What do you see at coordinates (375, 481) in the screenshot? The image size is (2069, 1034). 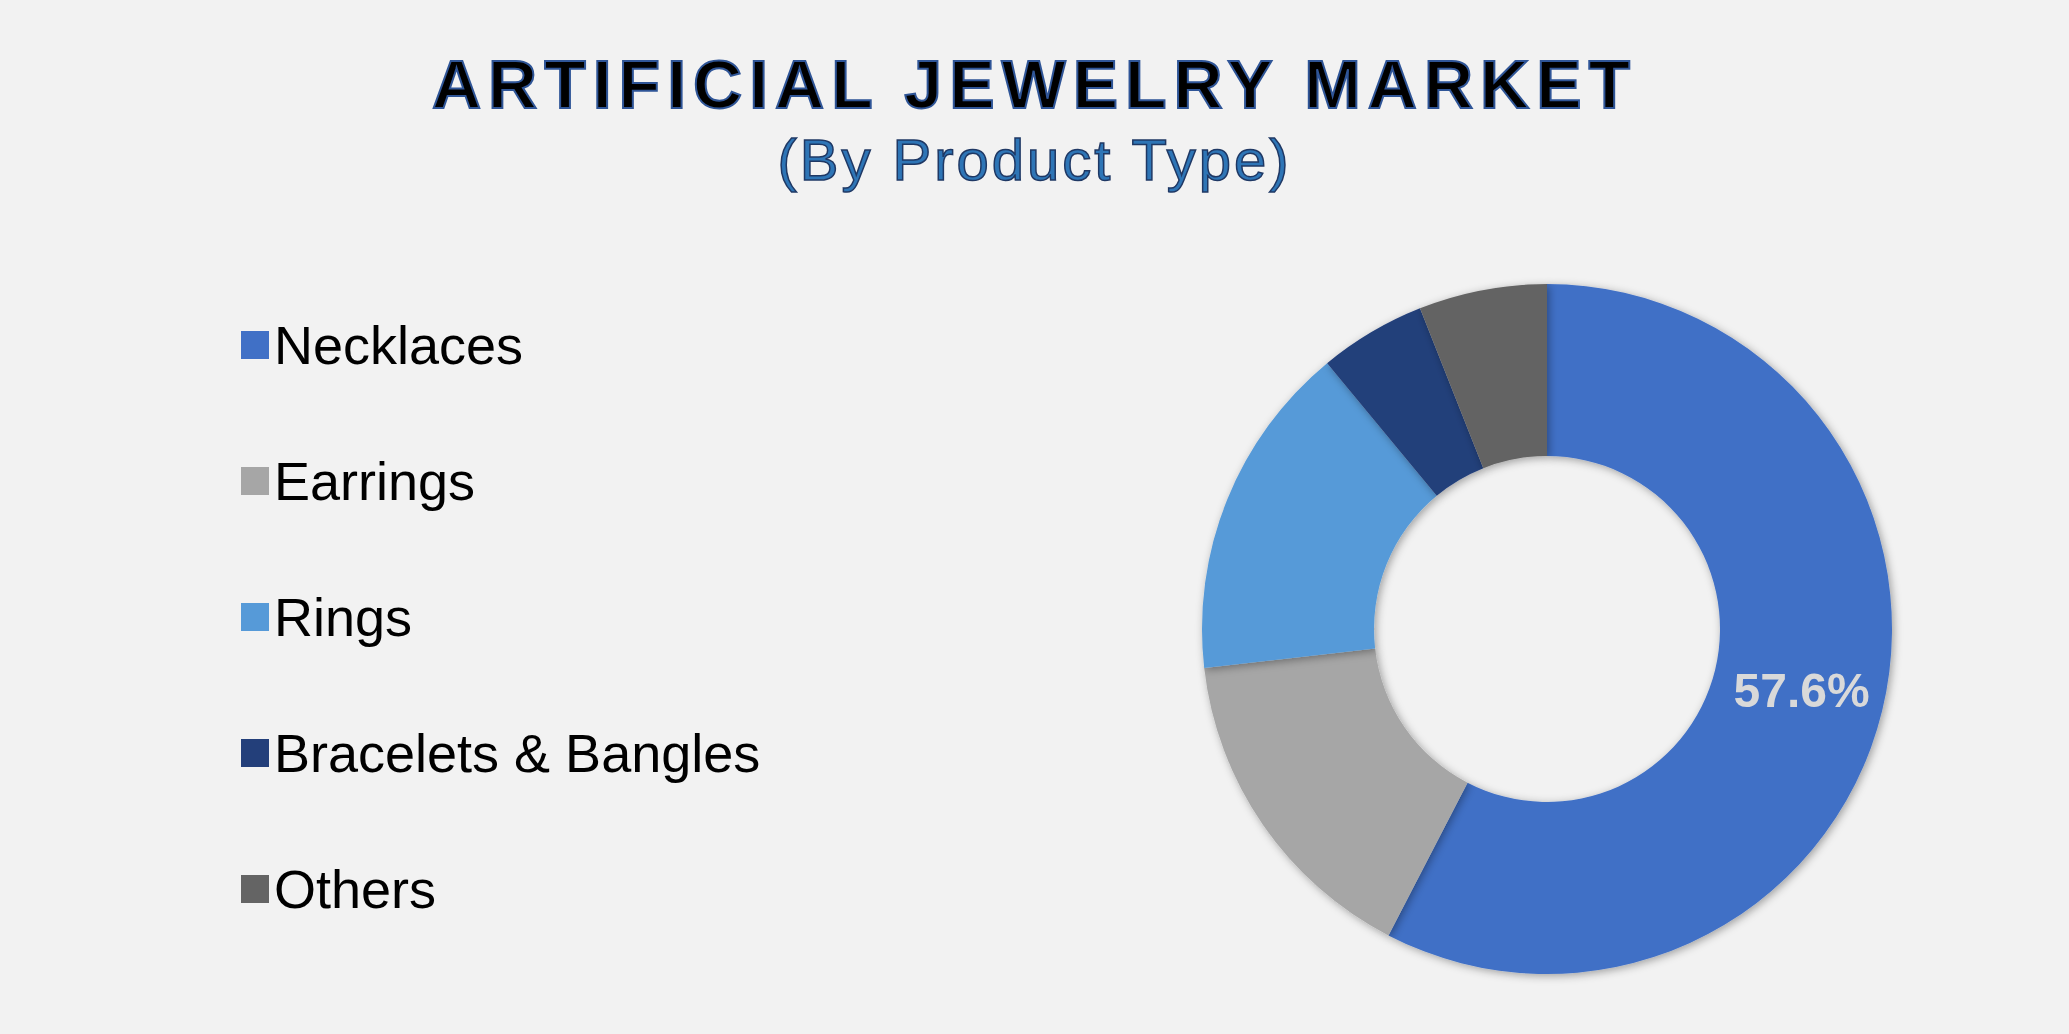 I see `legend-label: Earrings` at bounding box center [375, 481].